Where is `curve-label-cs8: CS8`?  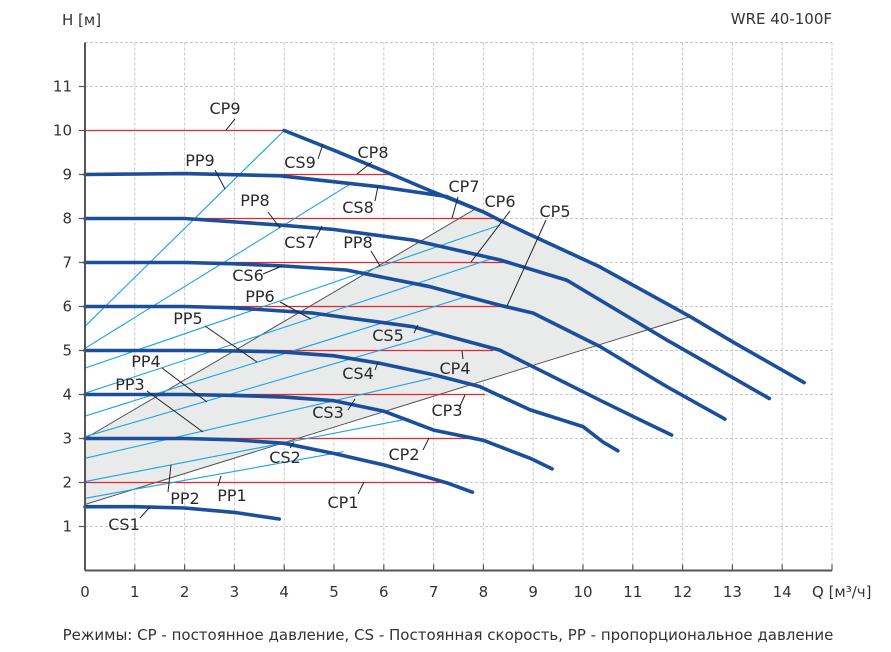 curve-label-cs8: CS8 is located at coordinates (358, 207).